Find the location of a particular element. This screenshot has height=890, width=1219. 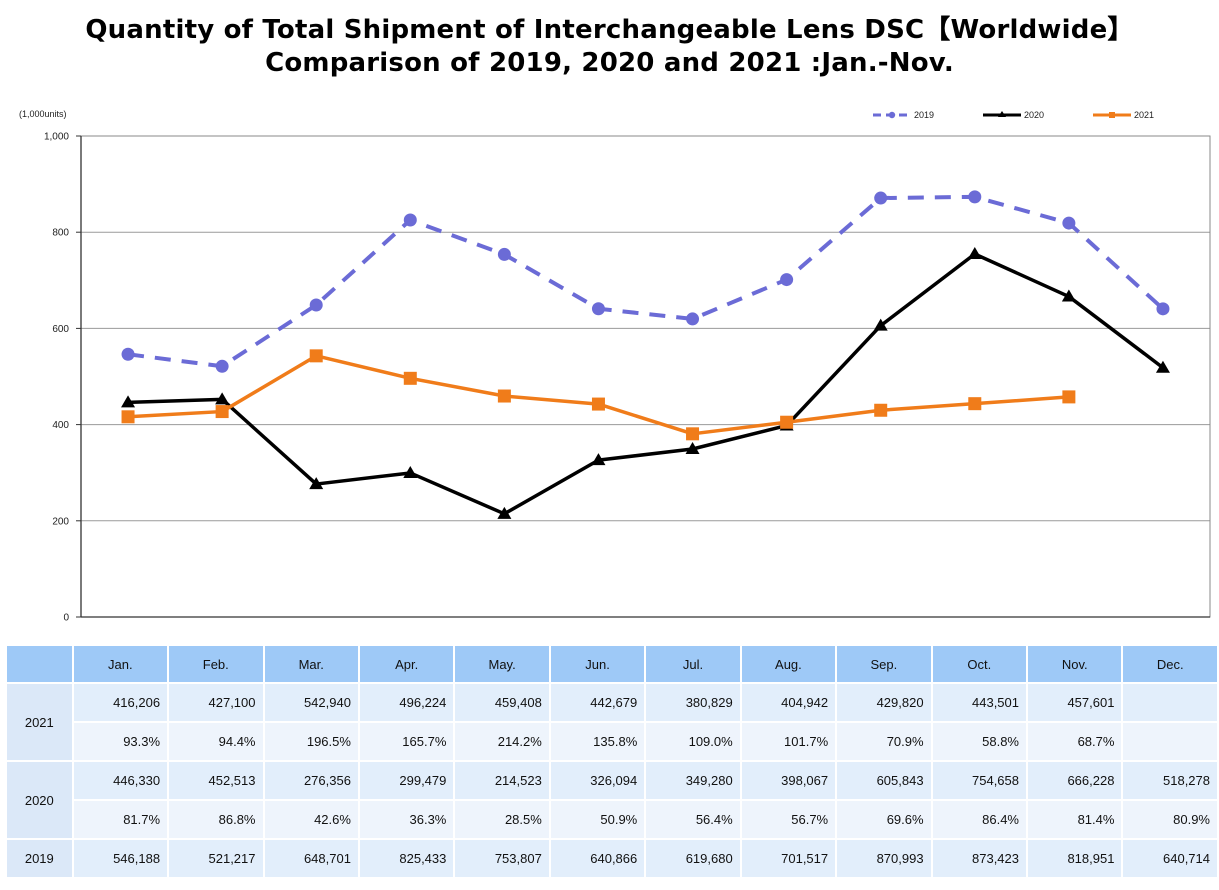

month-header: Mar. is located at coordinates (311, 664).